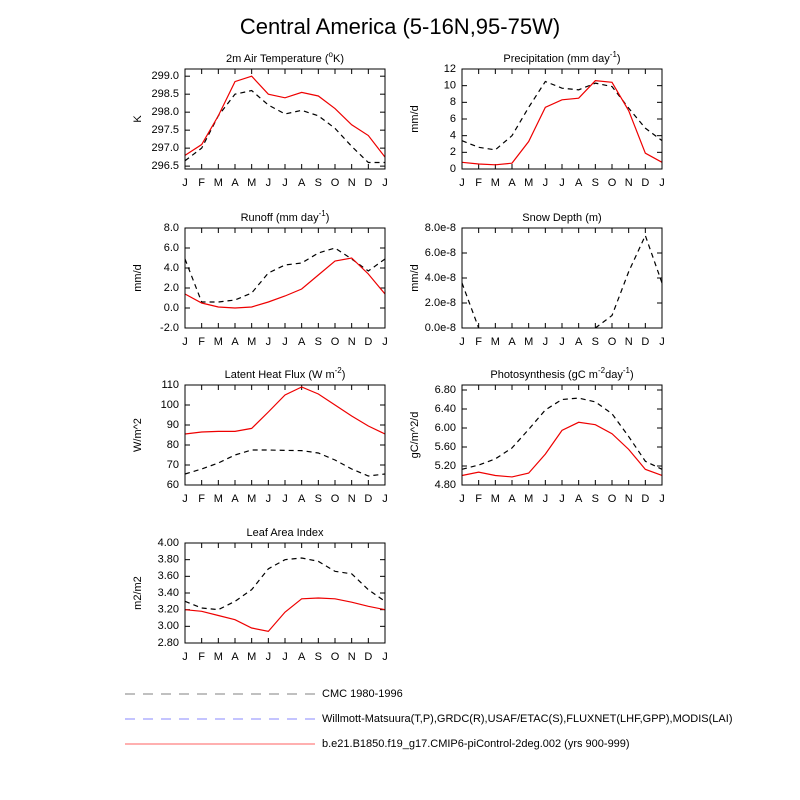 The image size is (800, 800). I want to click on y-tick-label: 6, so click(453, 119).